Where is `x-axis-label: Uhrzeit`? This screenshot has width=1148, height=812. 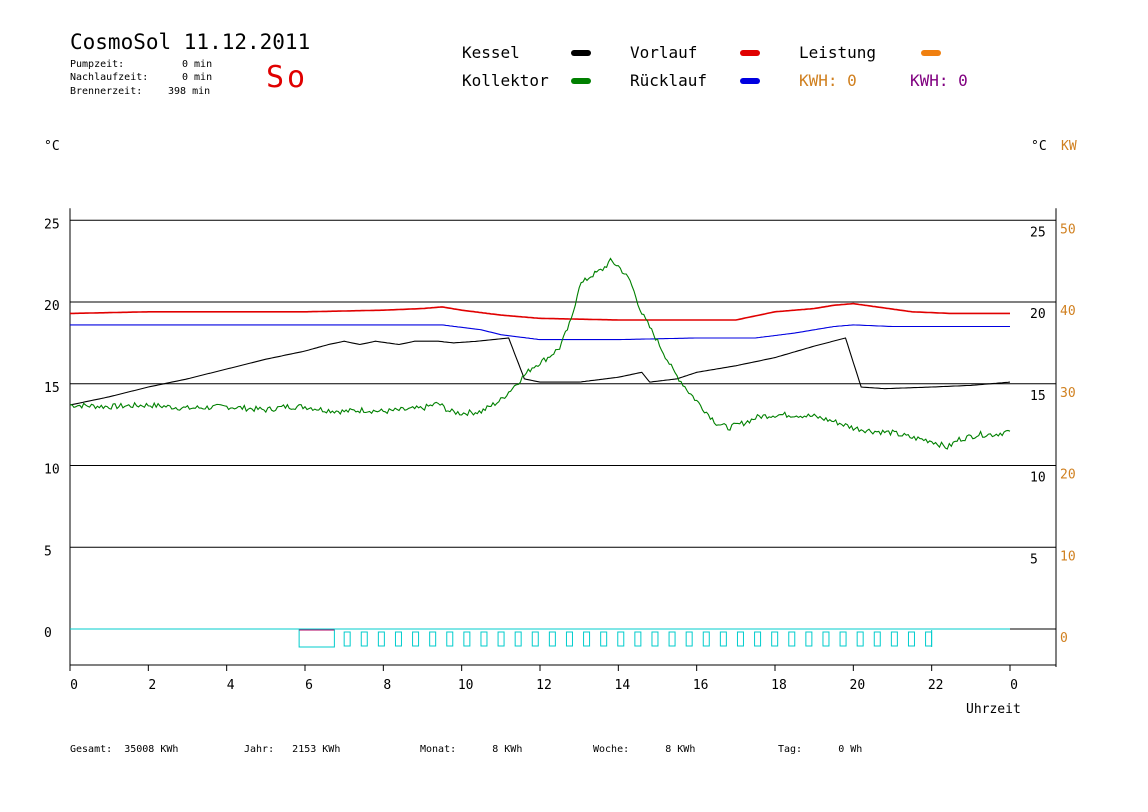 x-axis-label: Uhrzeit is located at coordinates (993, 709).